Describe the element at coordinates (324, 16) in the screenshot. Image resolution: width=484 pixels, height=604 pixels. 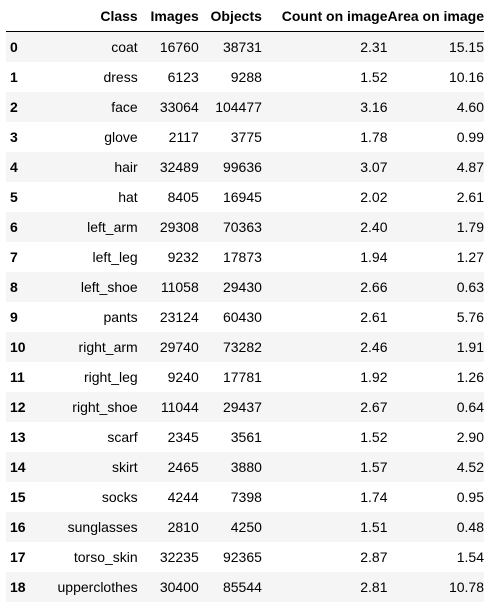
I see `header-count-on-image: Count on image` at that location.